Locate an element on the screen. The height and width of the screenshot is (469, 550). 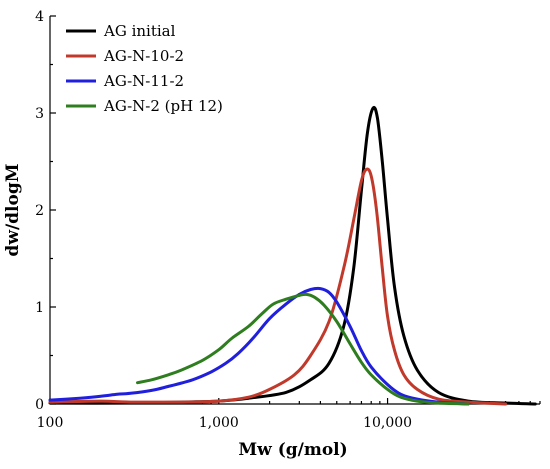
x-tick-label: 10,000 is located at coordinates (387, 423).